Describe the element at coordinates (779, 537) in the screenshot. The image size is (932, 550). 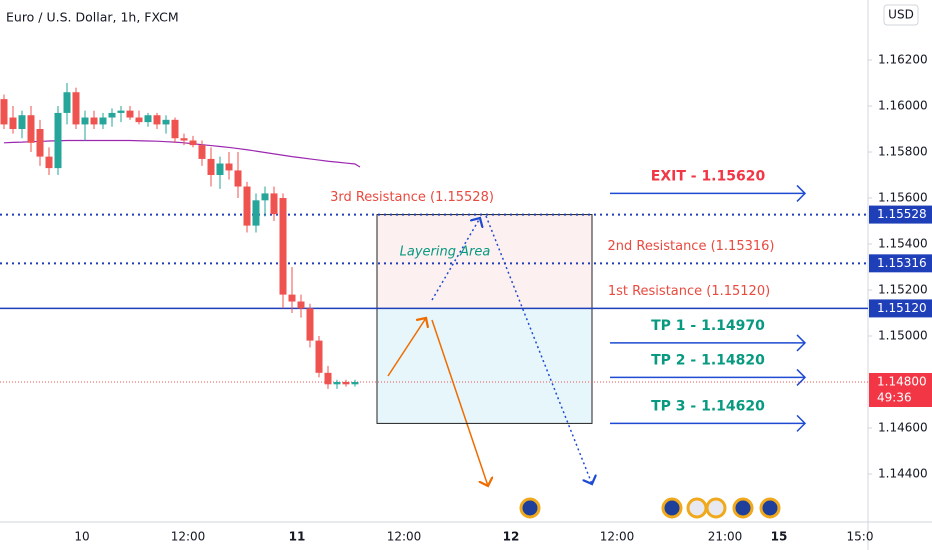
I see `x-tick-label: 15` at that location.